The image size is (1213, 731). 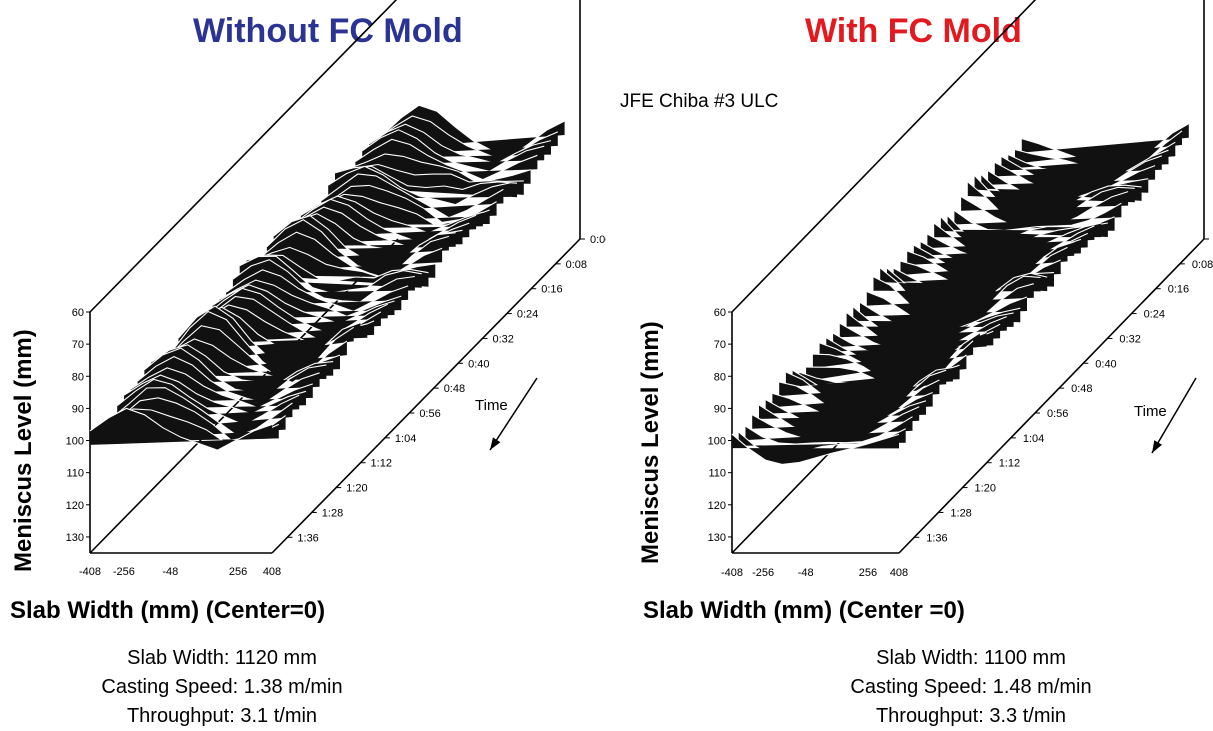 What do you see at coordinates (650, 442) in the screenshot?
I see `y-axis-label: Meniscus Level (mm)` at bounding box center [650, 442].